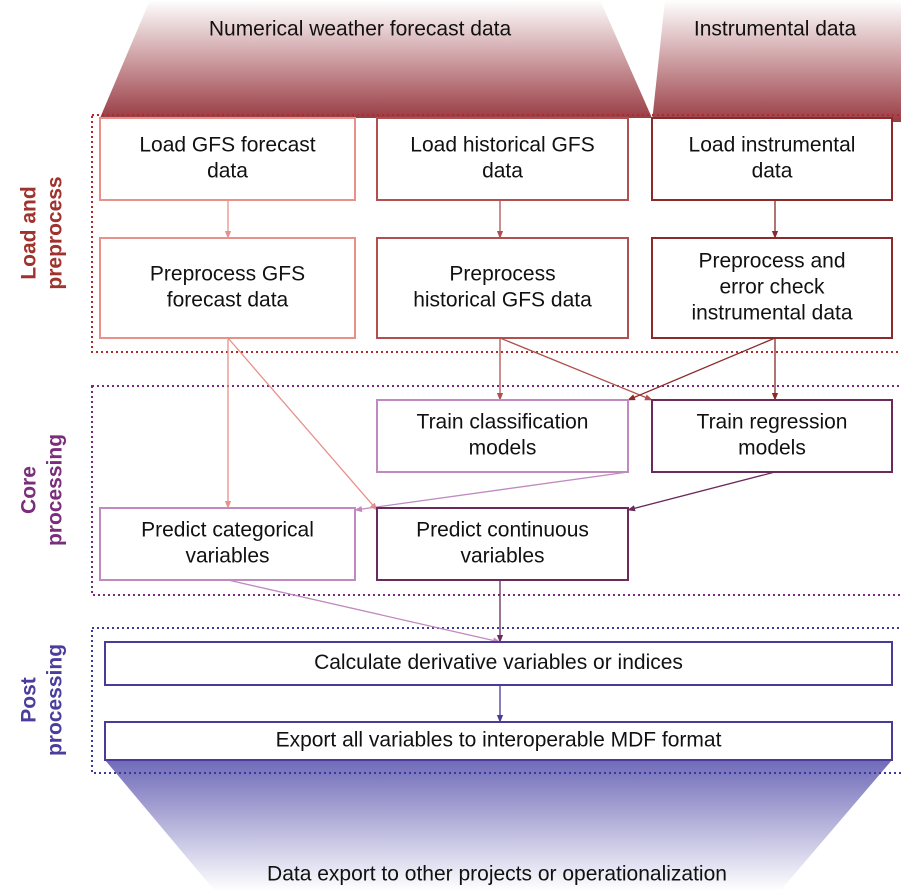  Describe the element at coordinates (29, 700) in the screenshot. I see `section-label: Post` at that location.